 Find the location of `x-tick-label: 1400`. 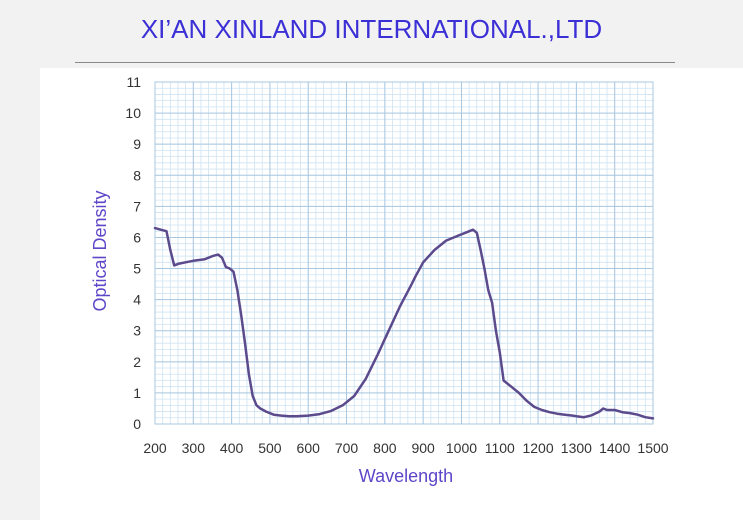

x-tick-label: 1400 is located at coordinates (614, 448).